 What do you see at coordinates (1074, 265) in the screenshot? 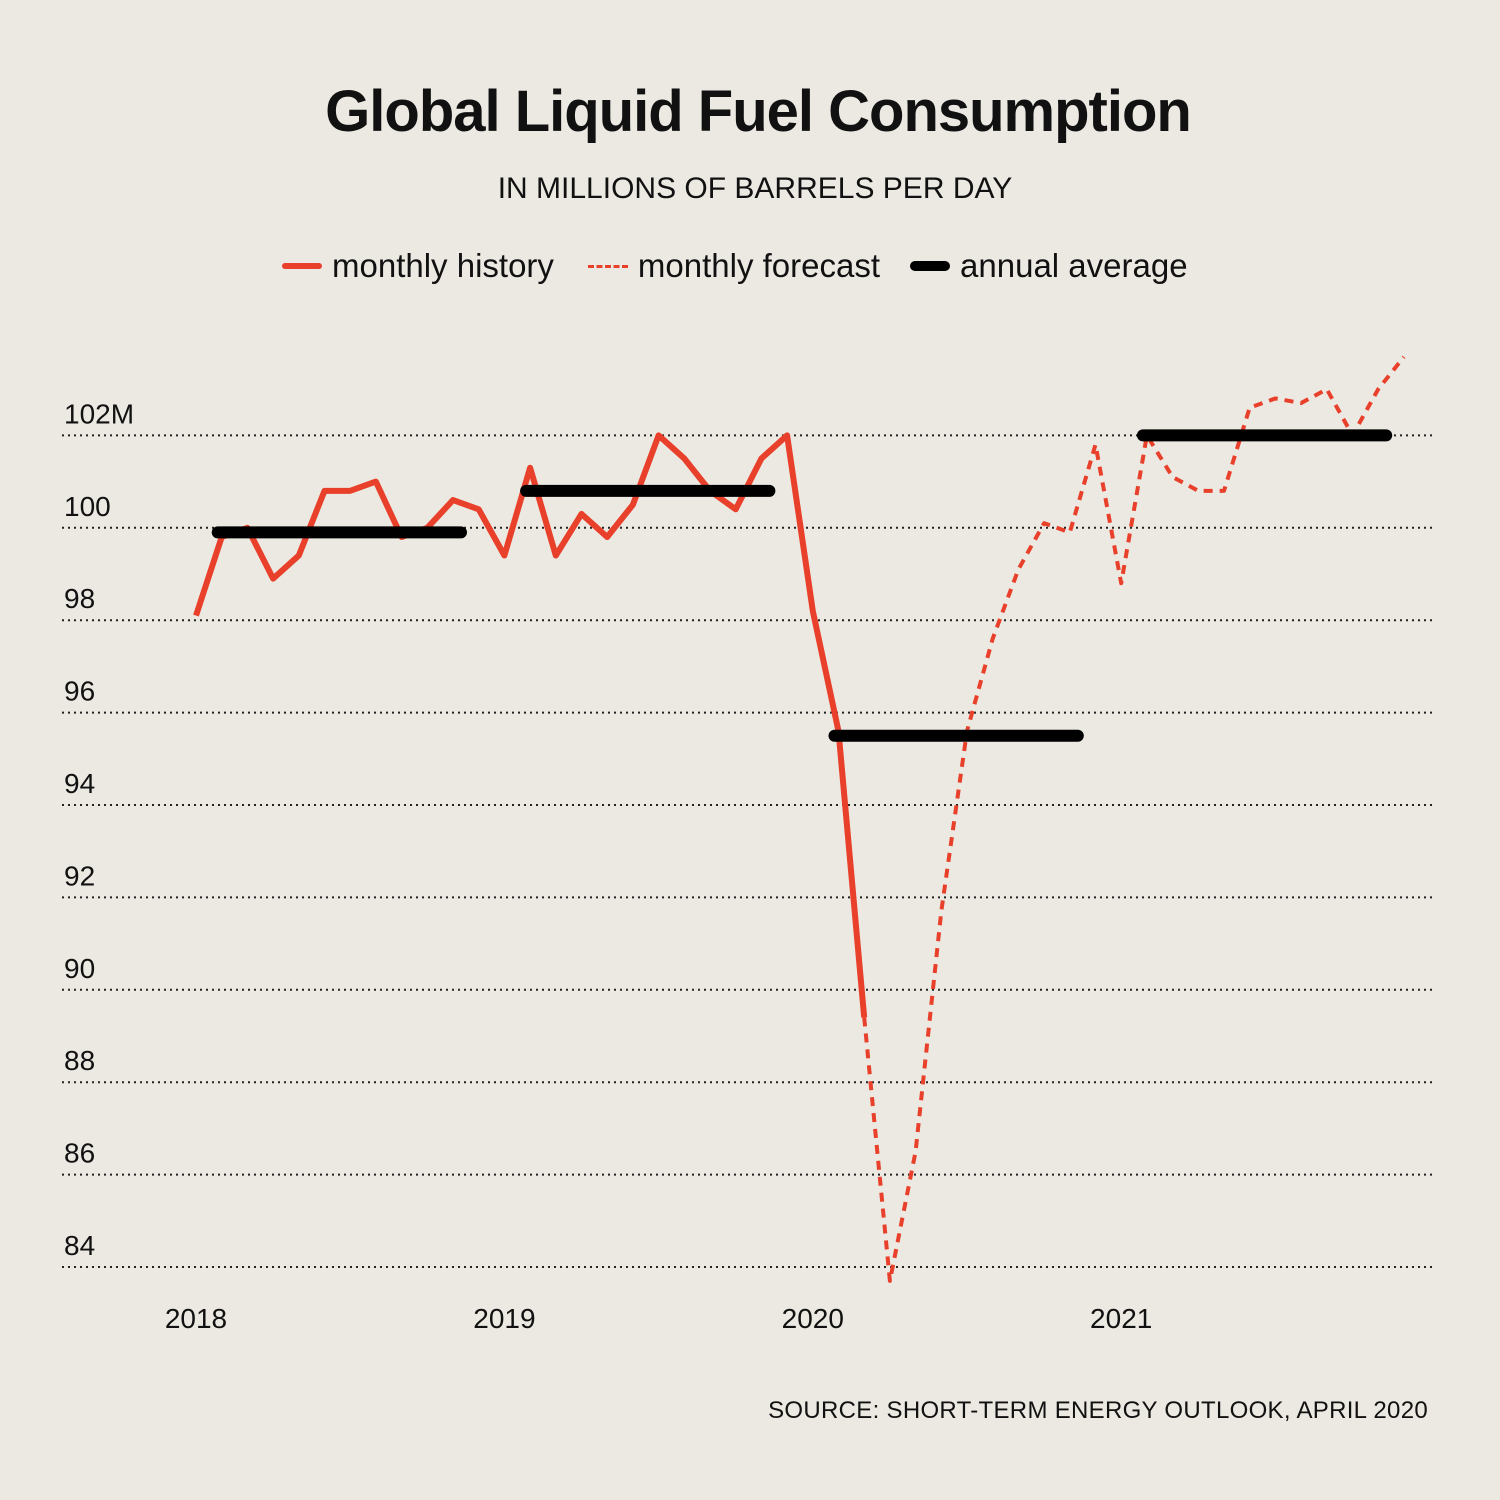
I see `legend-label-average: annual average` at bounding box center [1074, 265].